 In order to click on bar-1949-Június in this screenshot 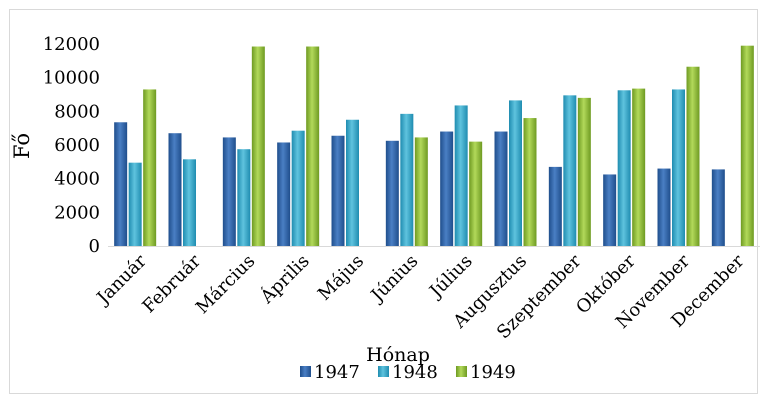, I will do `click(421, 191)`.